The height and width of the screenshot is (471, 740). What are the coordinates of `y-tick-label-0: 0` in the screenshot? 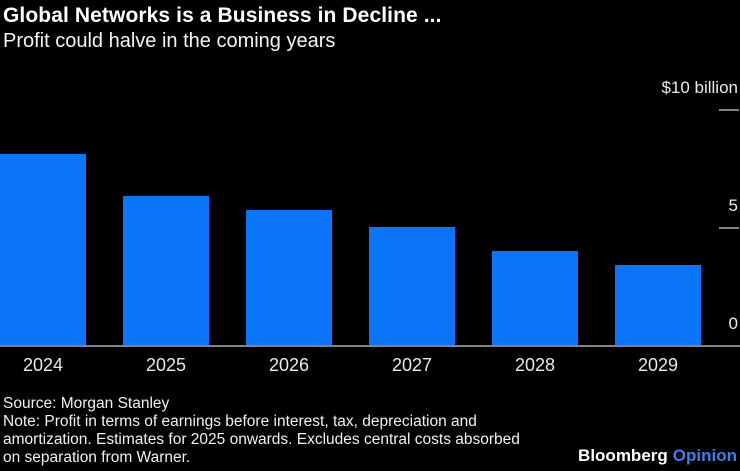 It's located at (733, 323).